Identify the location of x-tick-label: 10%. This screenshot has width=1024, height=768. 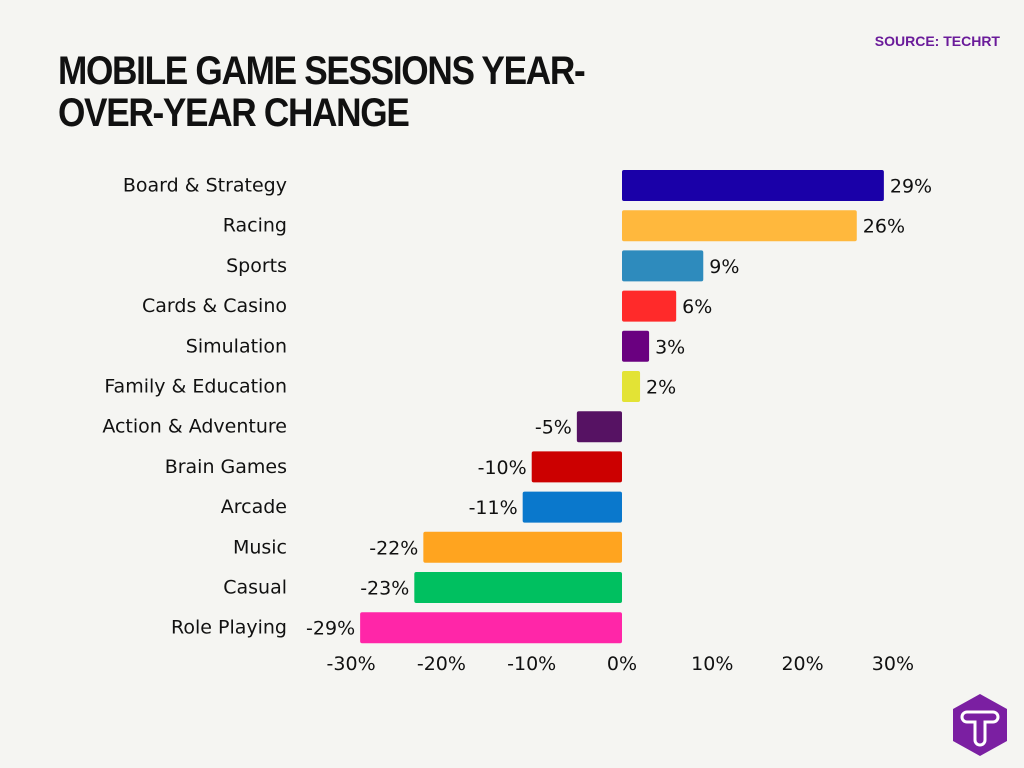
(712, 664).